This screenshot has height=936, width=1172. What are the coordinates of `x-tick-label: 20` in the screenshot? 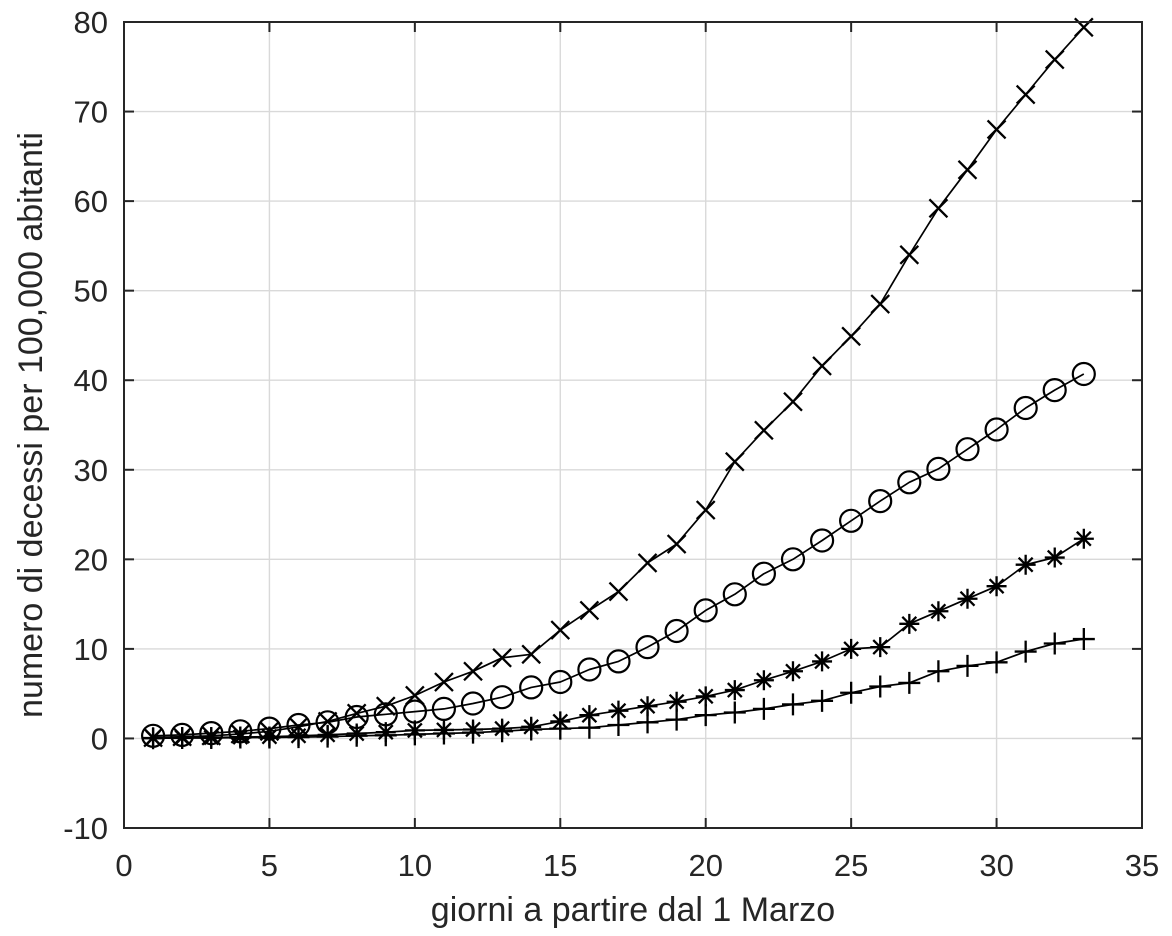 It's located at (705, 865).